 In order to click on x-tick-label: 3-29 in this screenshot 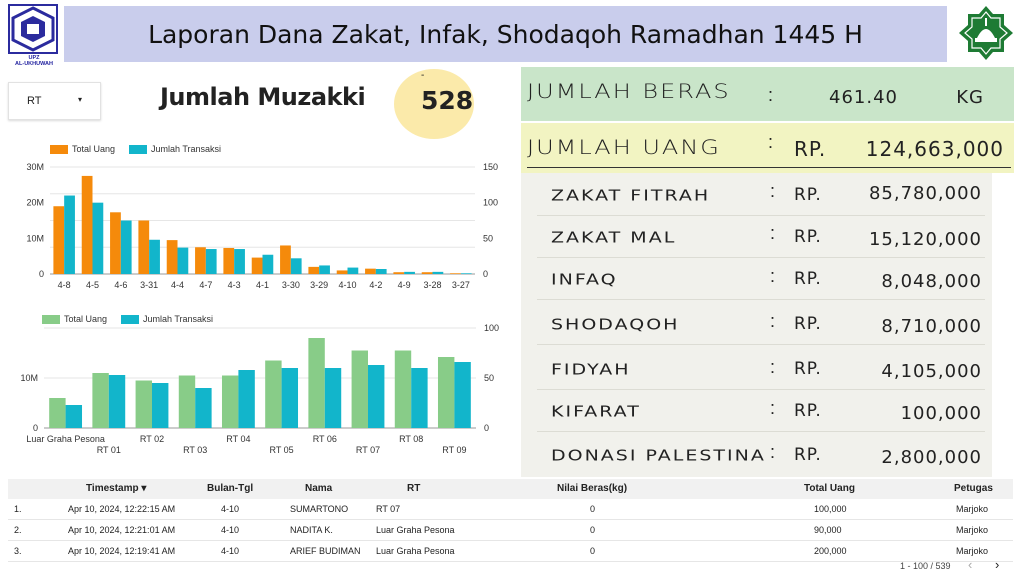, I will do `click(319, 285)`.